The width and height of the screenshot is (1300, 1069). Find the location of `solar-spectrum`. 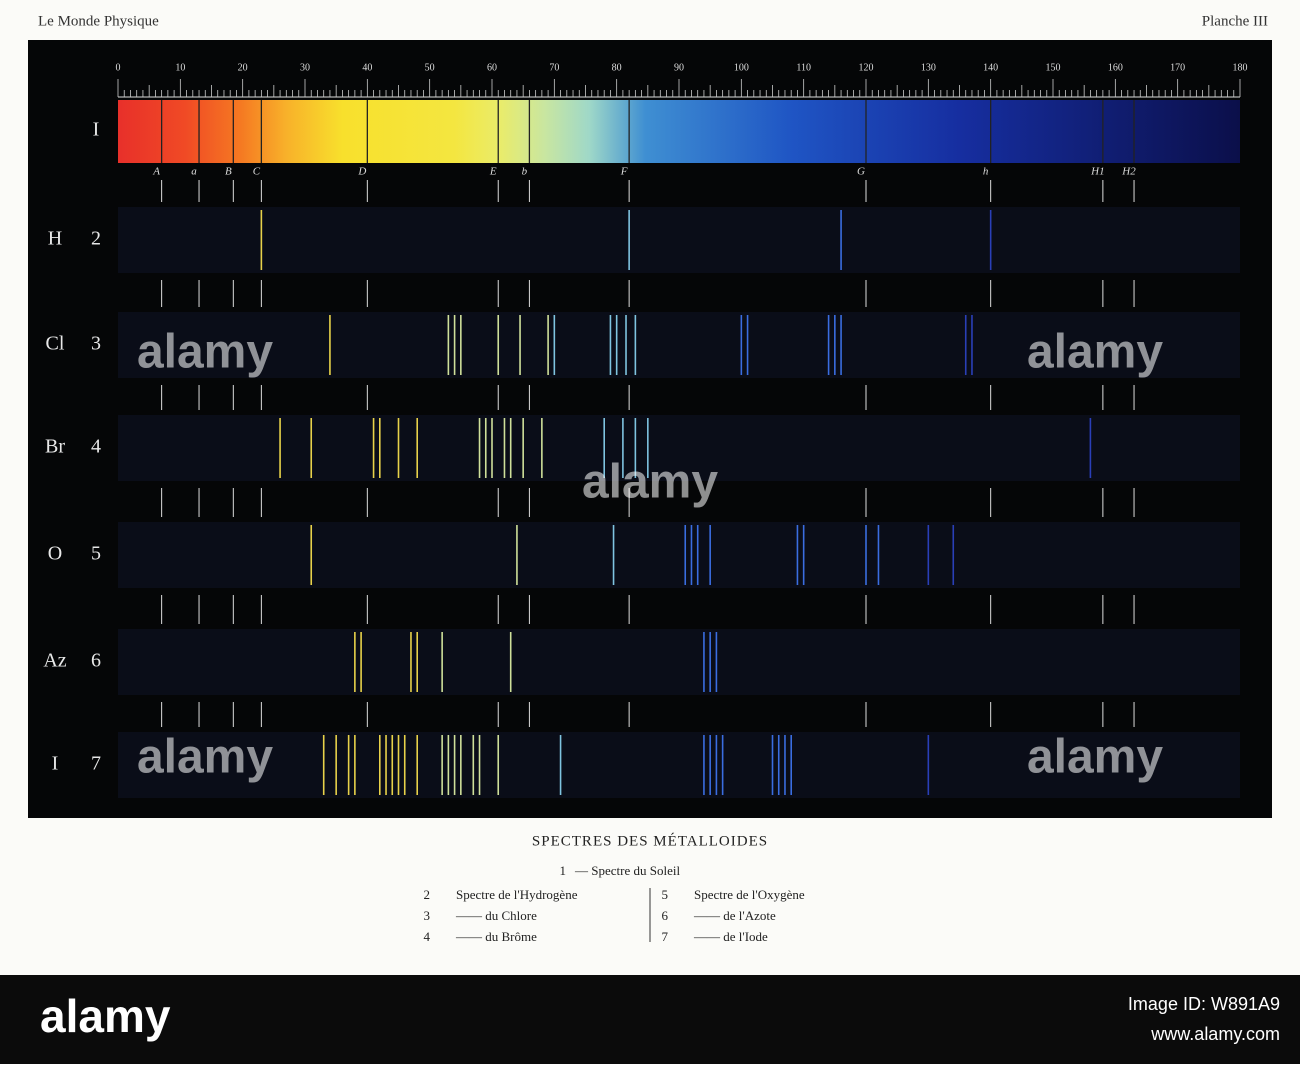

solar-spectrum is located at coordinates (679, 131).